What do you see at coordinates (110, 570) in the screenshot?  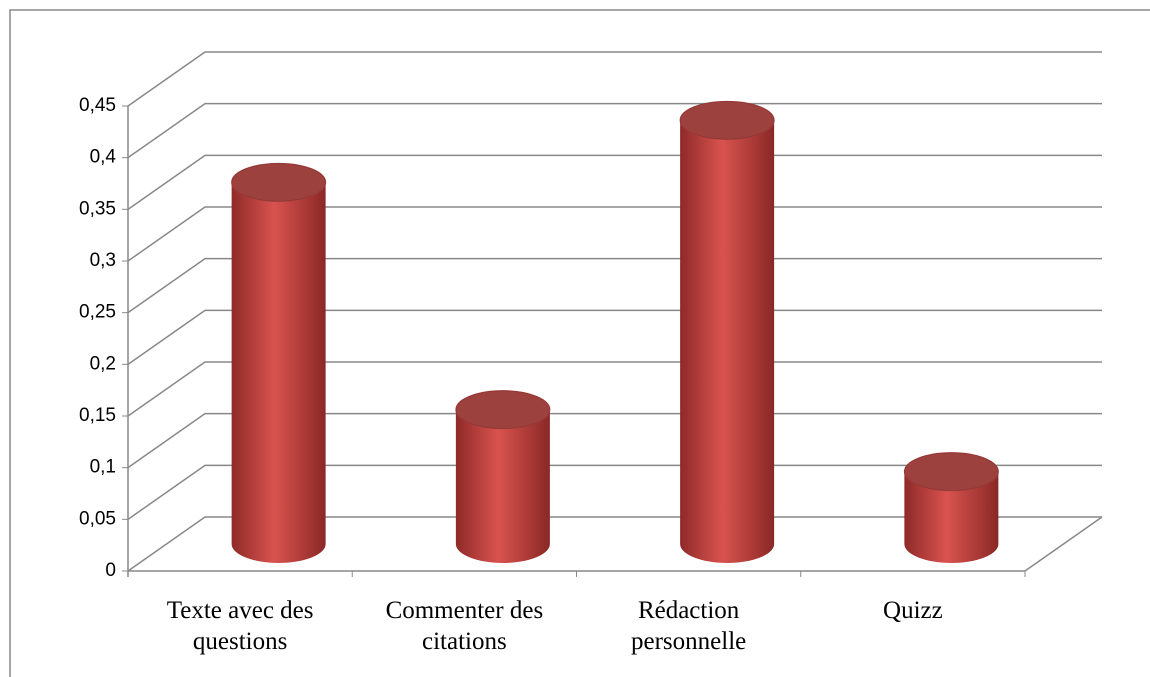 I see `y-tick-label: 0` at bounding box center [110, 570].